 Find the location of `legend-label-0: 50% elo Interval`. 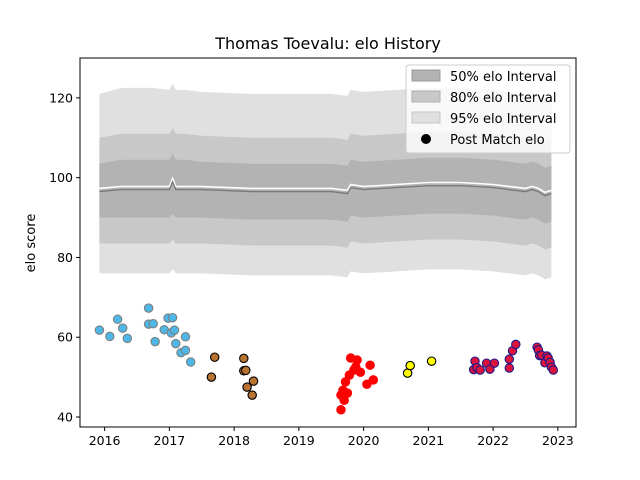

legend-label-0: 50% elo Interval is located at coordinates (503, 77).